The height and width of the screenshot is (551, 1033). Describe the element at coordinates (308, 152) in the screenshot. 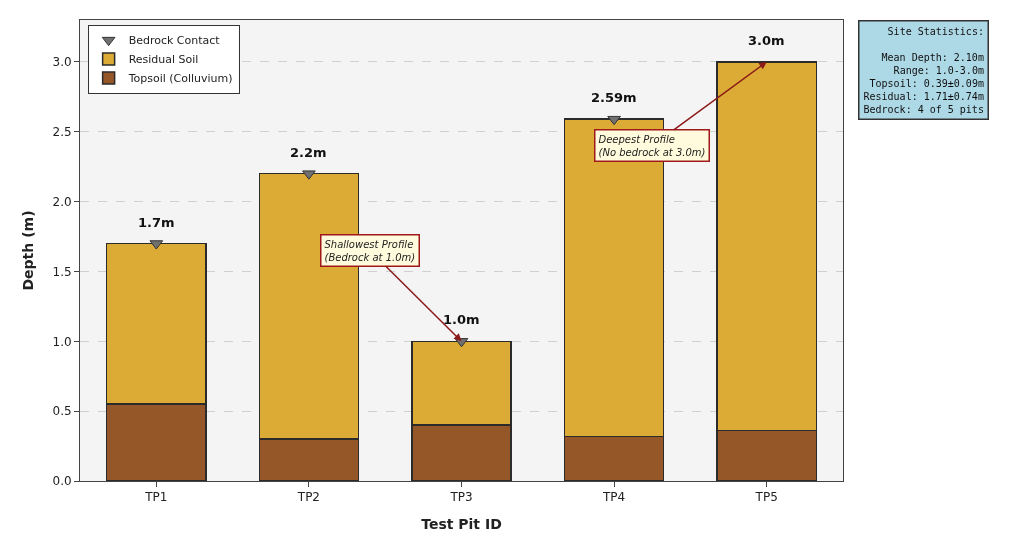

I see `total-label: 2.2m` at that location.